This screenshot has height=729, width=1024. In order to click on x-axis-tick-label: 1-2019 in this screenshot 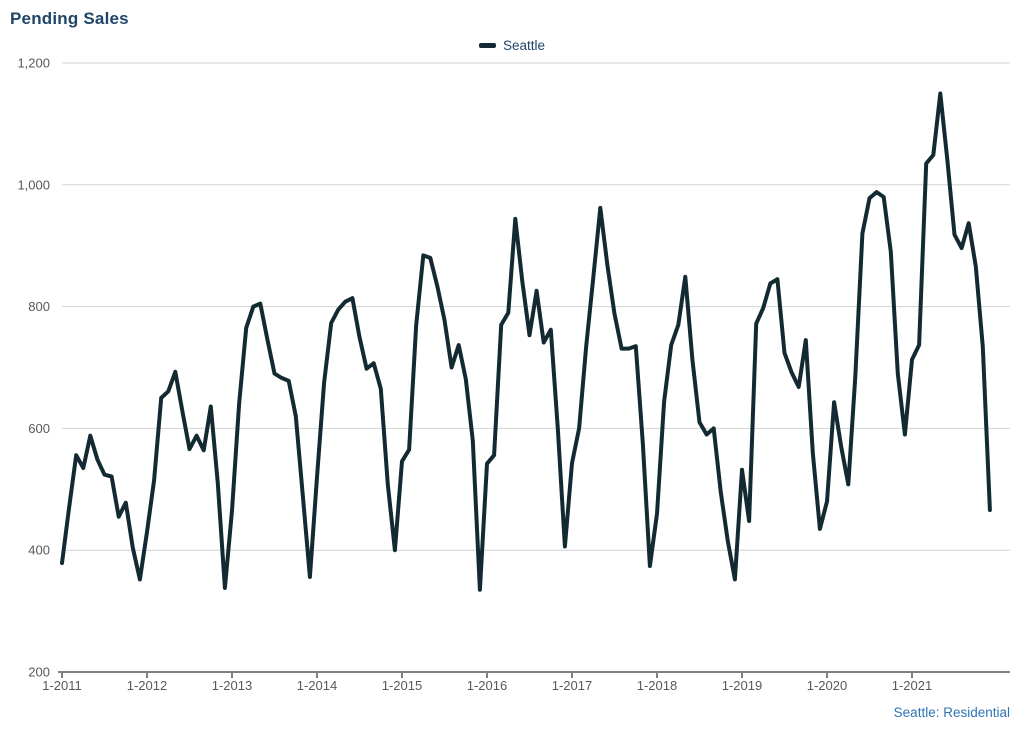, I will do `click(742, 685)`.